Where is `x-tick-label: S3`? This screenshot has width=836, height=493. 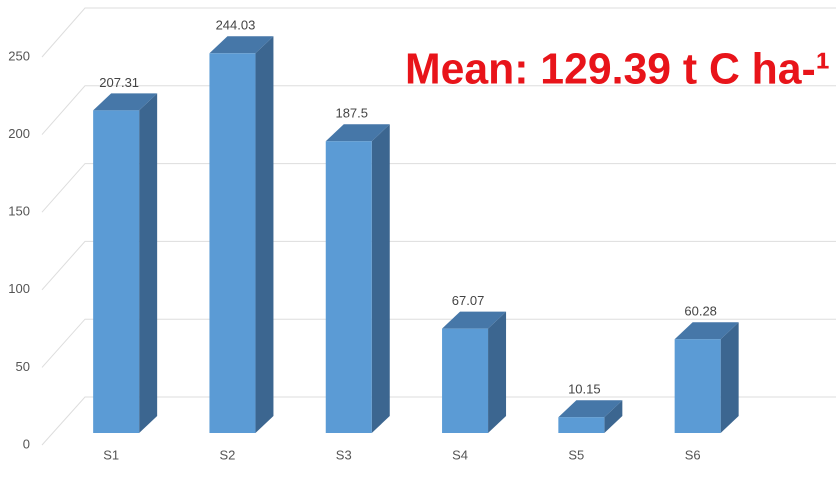 x-tick-label: S3 is located at coordinates (344, 454).